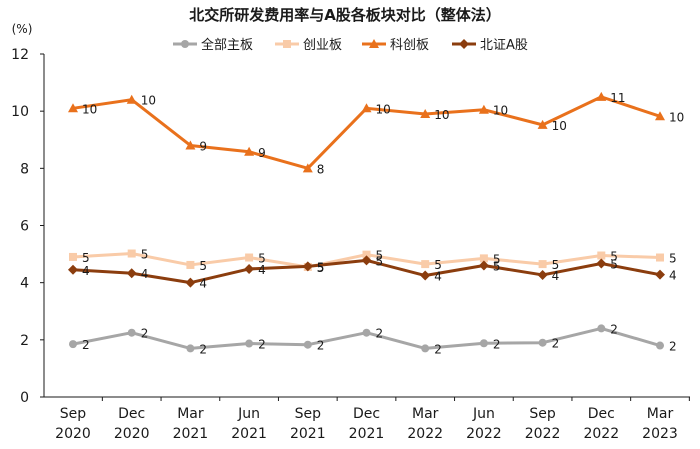  What do you see at coordinates (24, 169) in the screenshot?
I see `y-tick-label: 8` at bounding box center [24, 169].